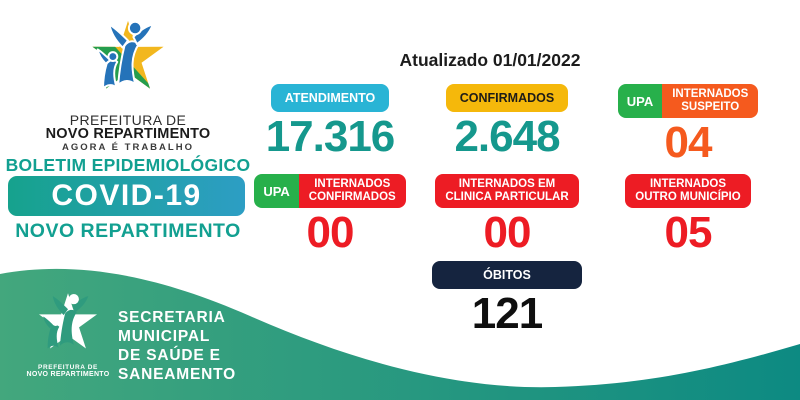  I want to click on updated-date-label: Atualizado 01/01/2022, so click(490, 60).